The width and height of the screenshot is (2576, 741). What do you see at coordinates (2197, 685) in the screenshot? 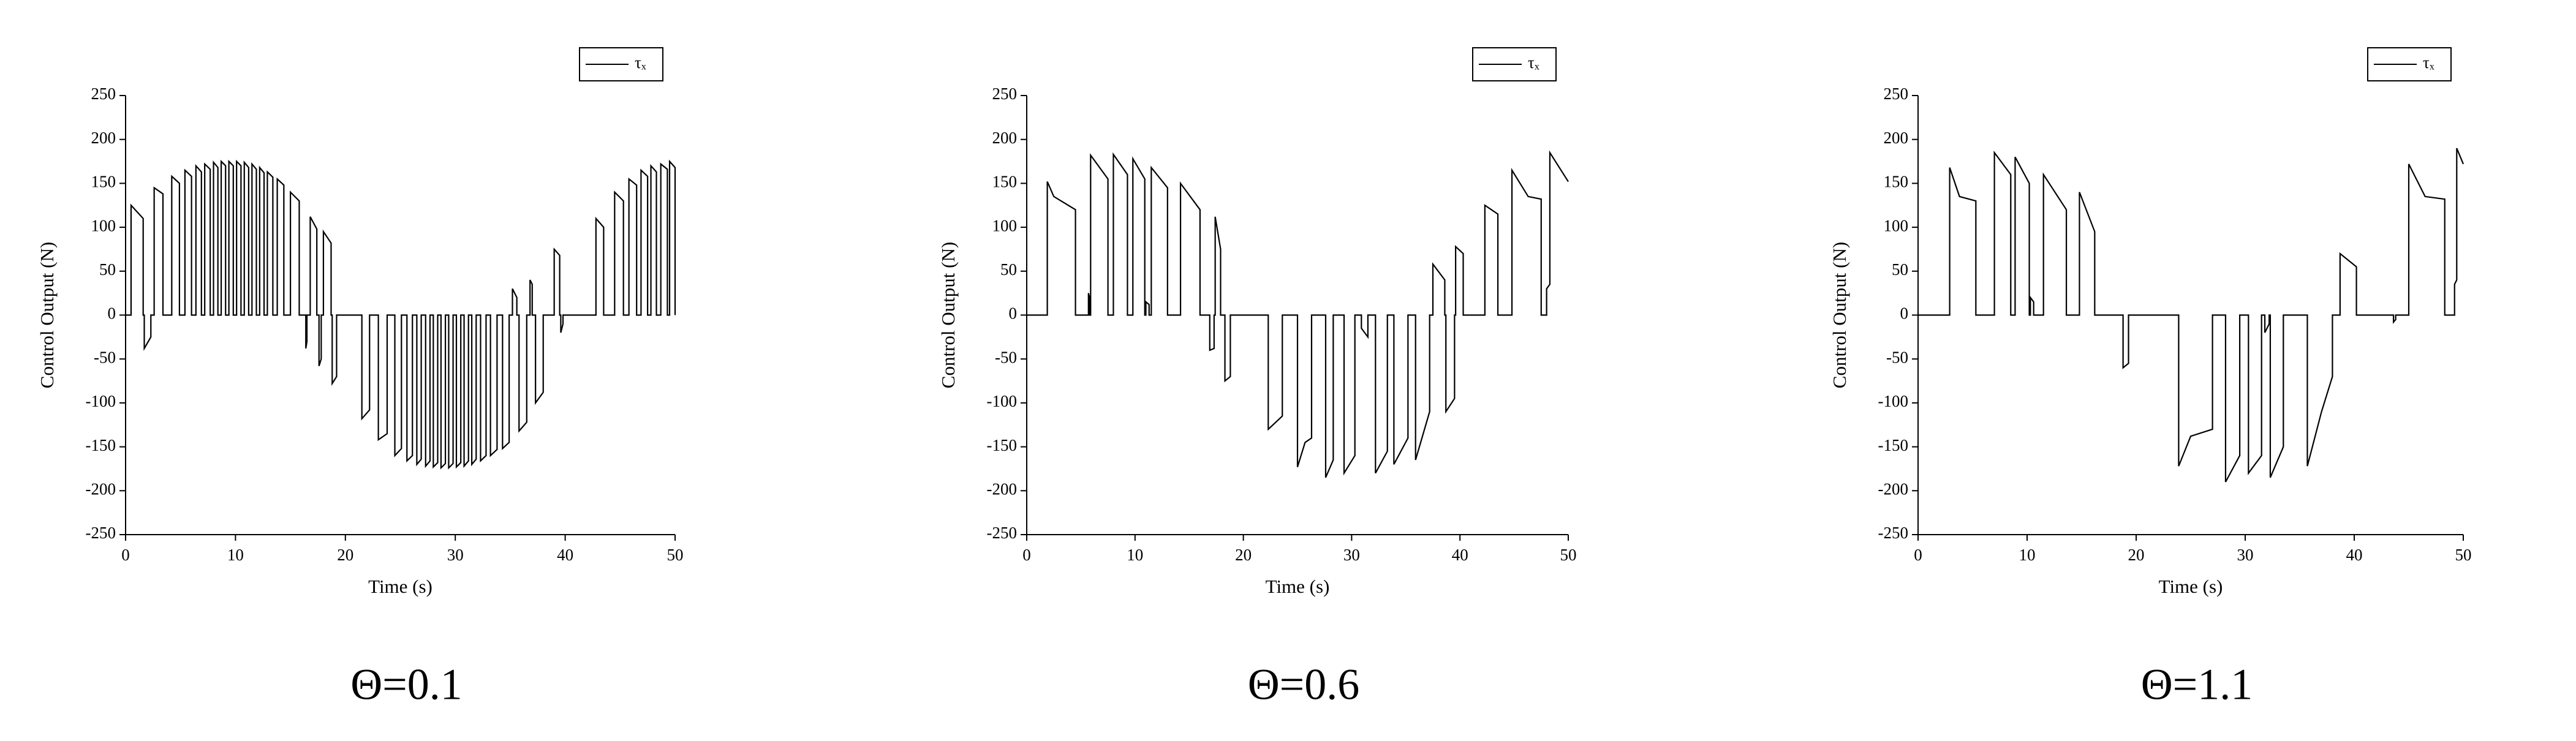
I see `caption: Θ=1.1` at bounding box center [2197, 685].